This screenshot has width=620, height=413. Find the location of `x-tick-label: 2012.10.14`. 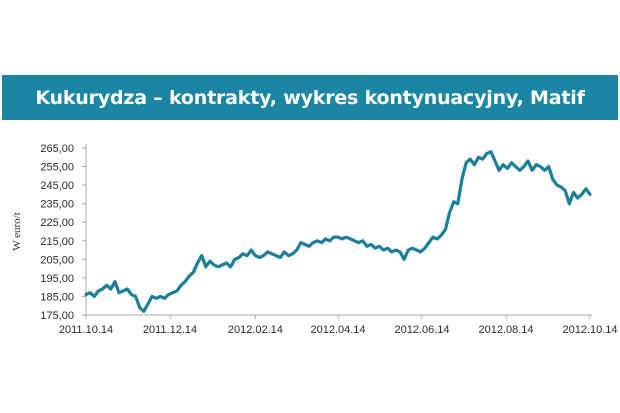

x-tick-label: 2012.10.14 is located at coordinates (589, 330).